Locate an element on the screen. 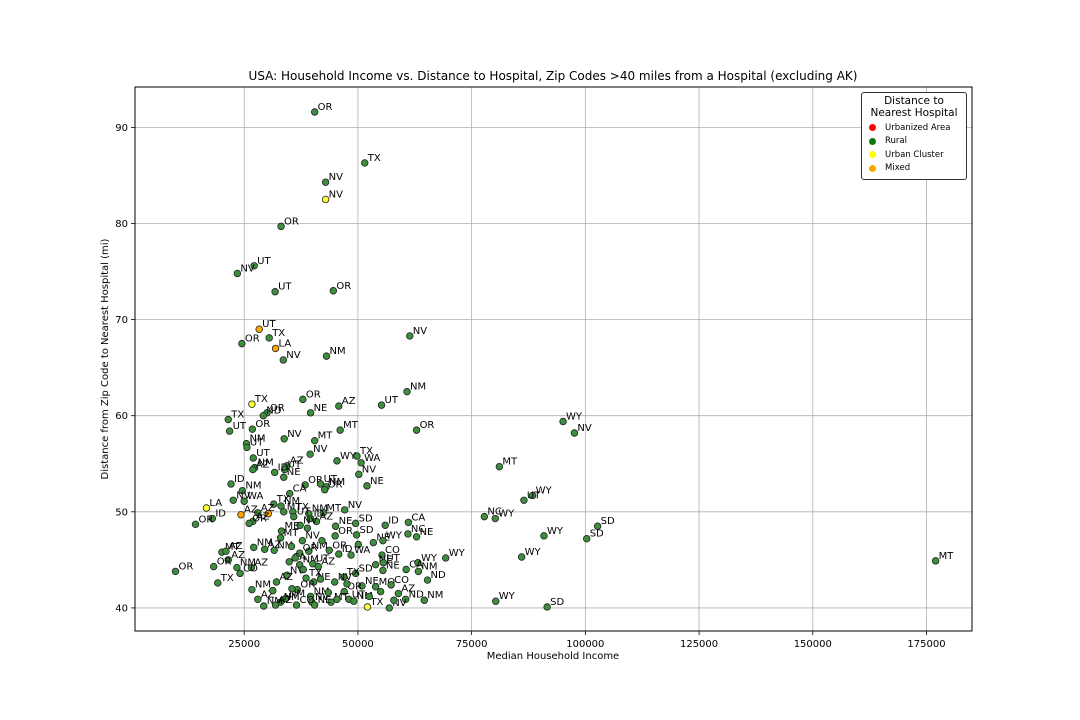 This screenshot has width=1080, height=720. legend-item-rural: Rural is located at coordinates (914, 142).